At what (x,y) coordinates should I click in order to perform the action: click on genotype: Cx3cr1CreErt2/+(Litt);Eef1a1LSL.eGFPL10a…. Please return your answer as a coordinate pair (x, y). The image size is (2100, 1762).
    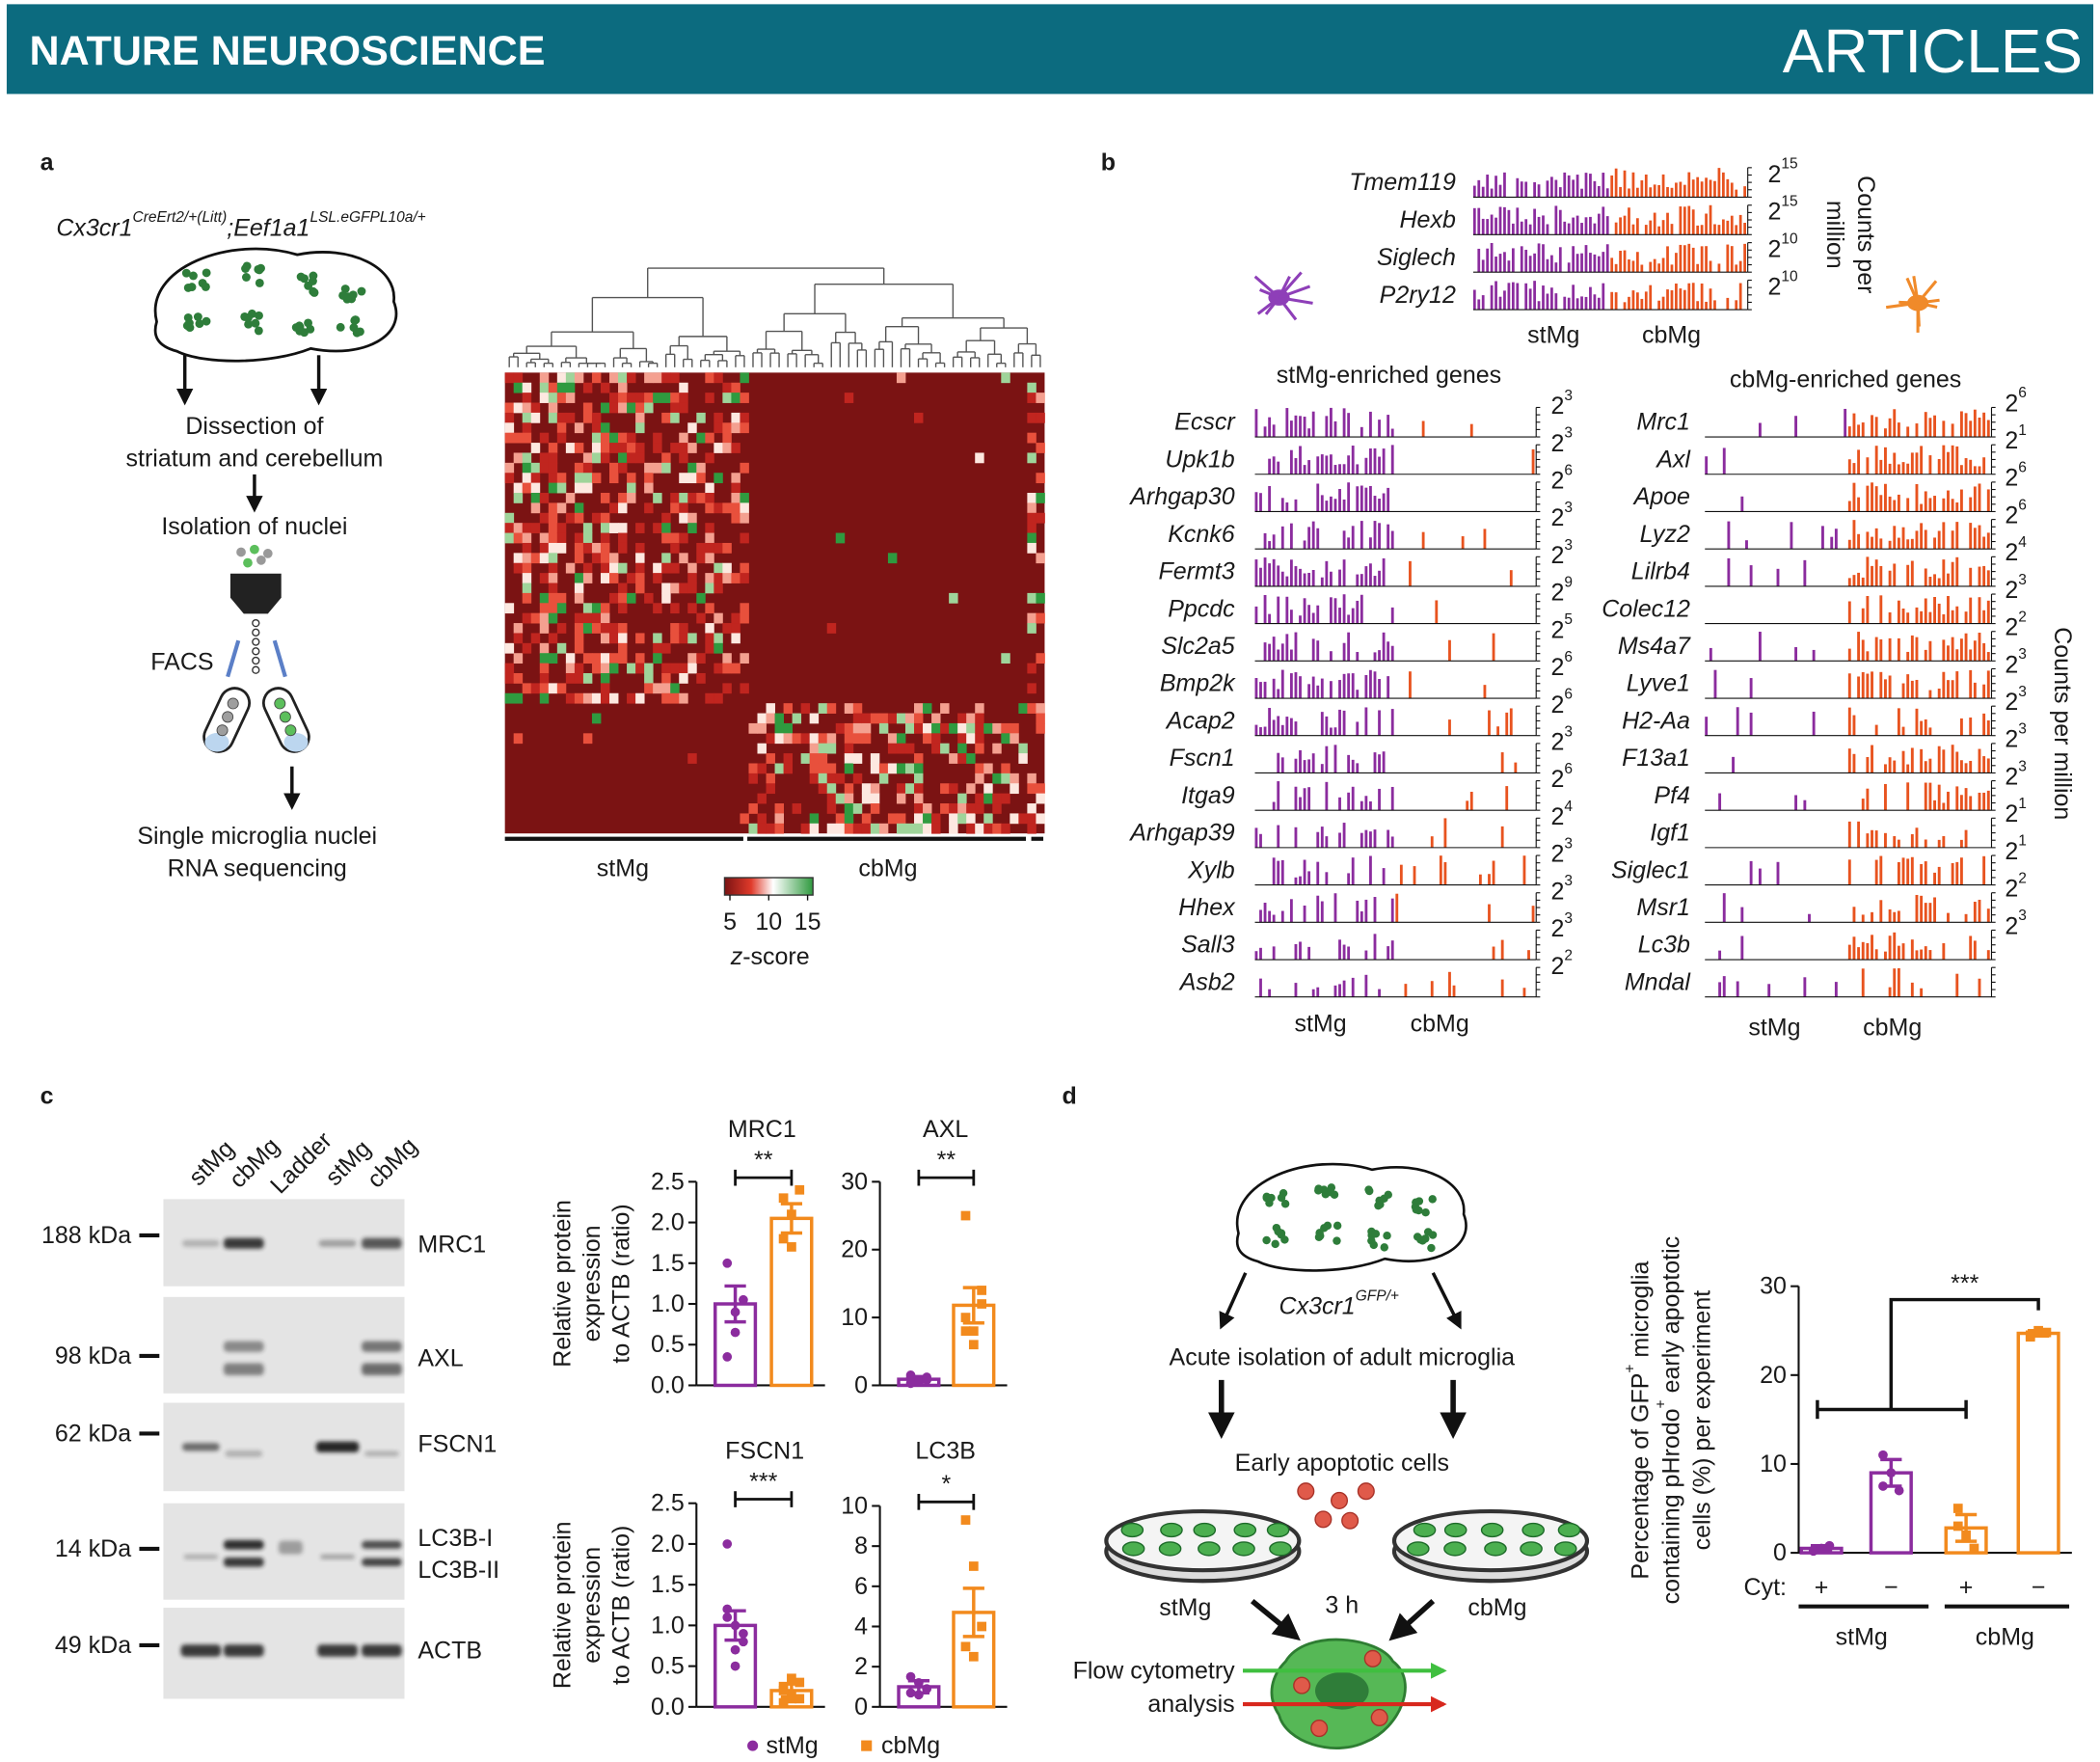
    Looking at the image, I should click on (240, 225).